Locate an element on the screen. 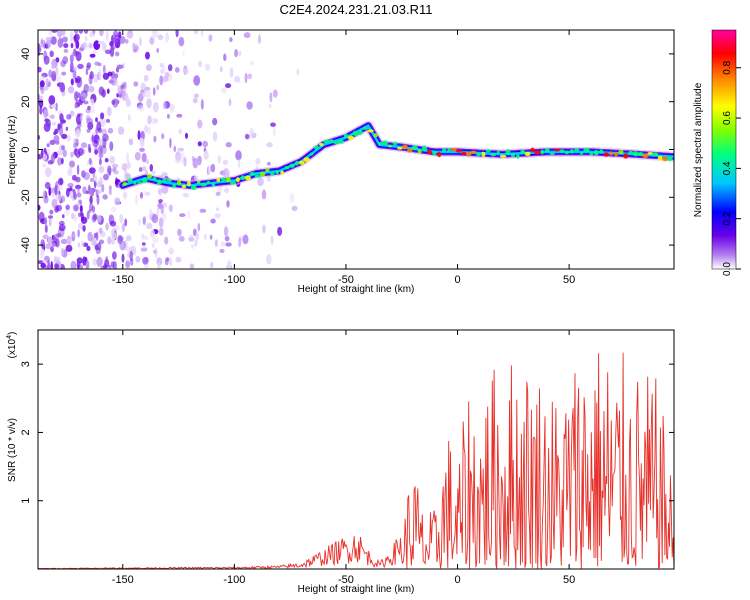 Image resolution: width=750 pixels, height=600 pixels. spectrogram-y-axis-label: Frequency (Hz) is located at coordinates (12, 150).